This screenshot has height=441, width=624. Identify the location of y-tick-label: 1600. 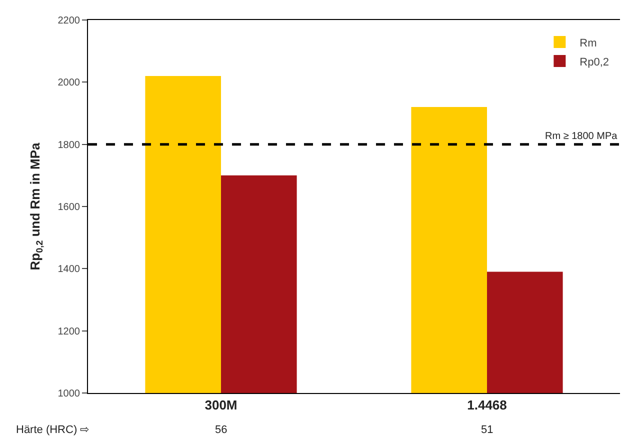
(69, 207).